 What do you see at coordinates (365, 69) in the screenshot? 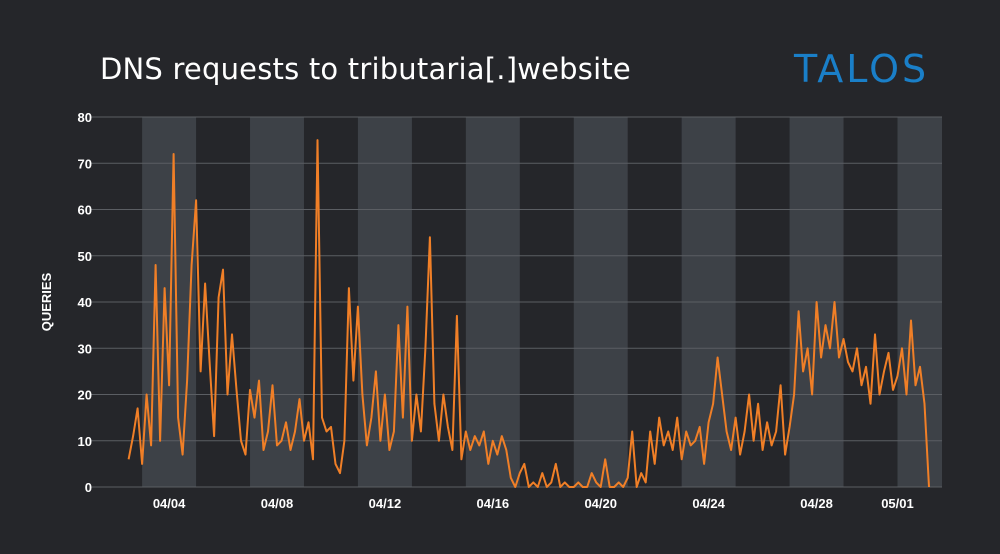
I see `chart-title: DNS requests to tributaria[.]website` at bounding box center [365, 69].